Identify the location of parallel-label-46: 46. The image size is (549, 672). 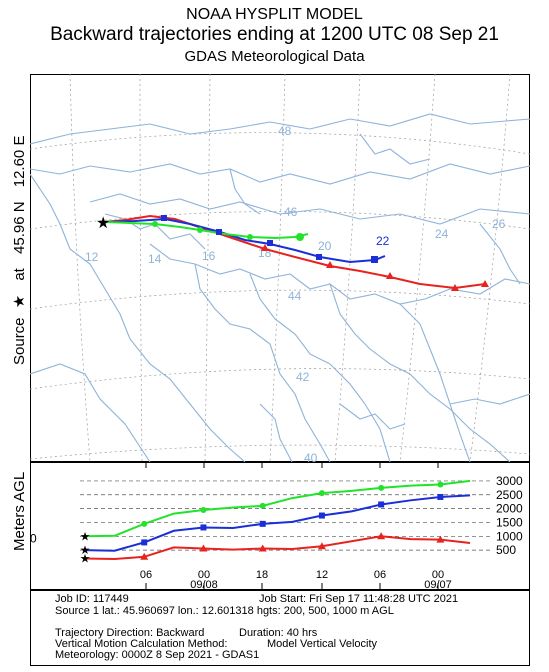
(291, 212).